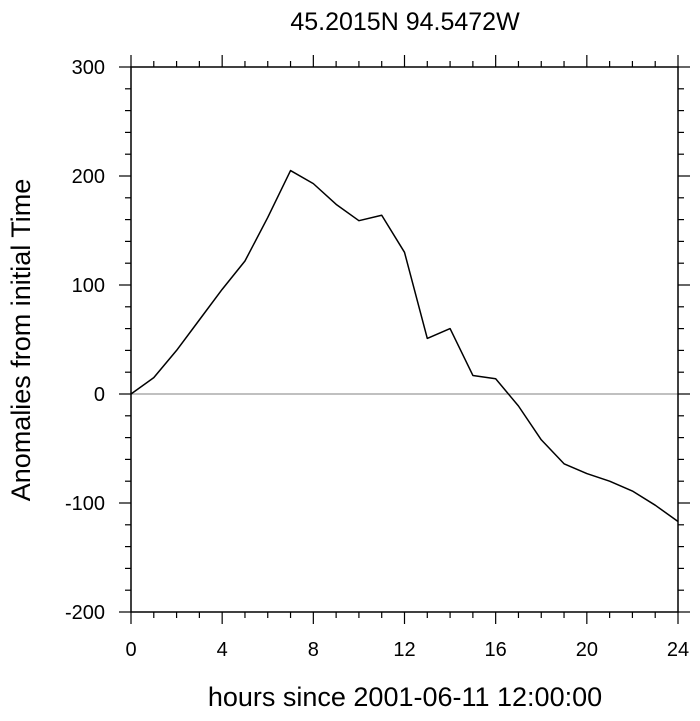 The height and width of the screenshot is (721, 700). What do you see at coordinates (130, 650) in the screenshot?
I see `x-tick-label: 0` at bounding box center [130, 650].